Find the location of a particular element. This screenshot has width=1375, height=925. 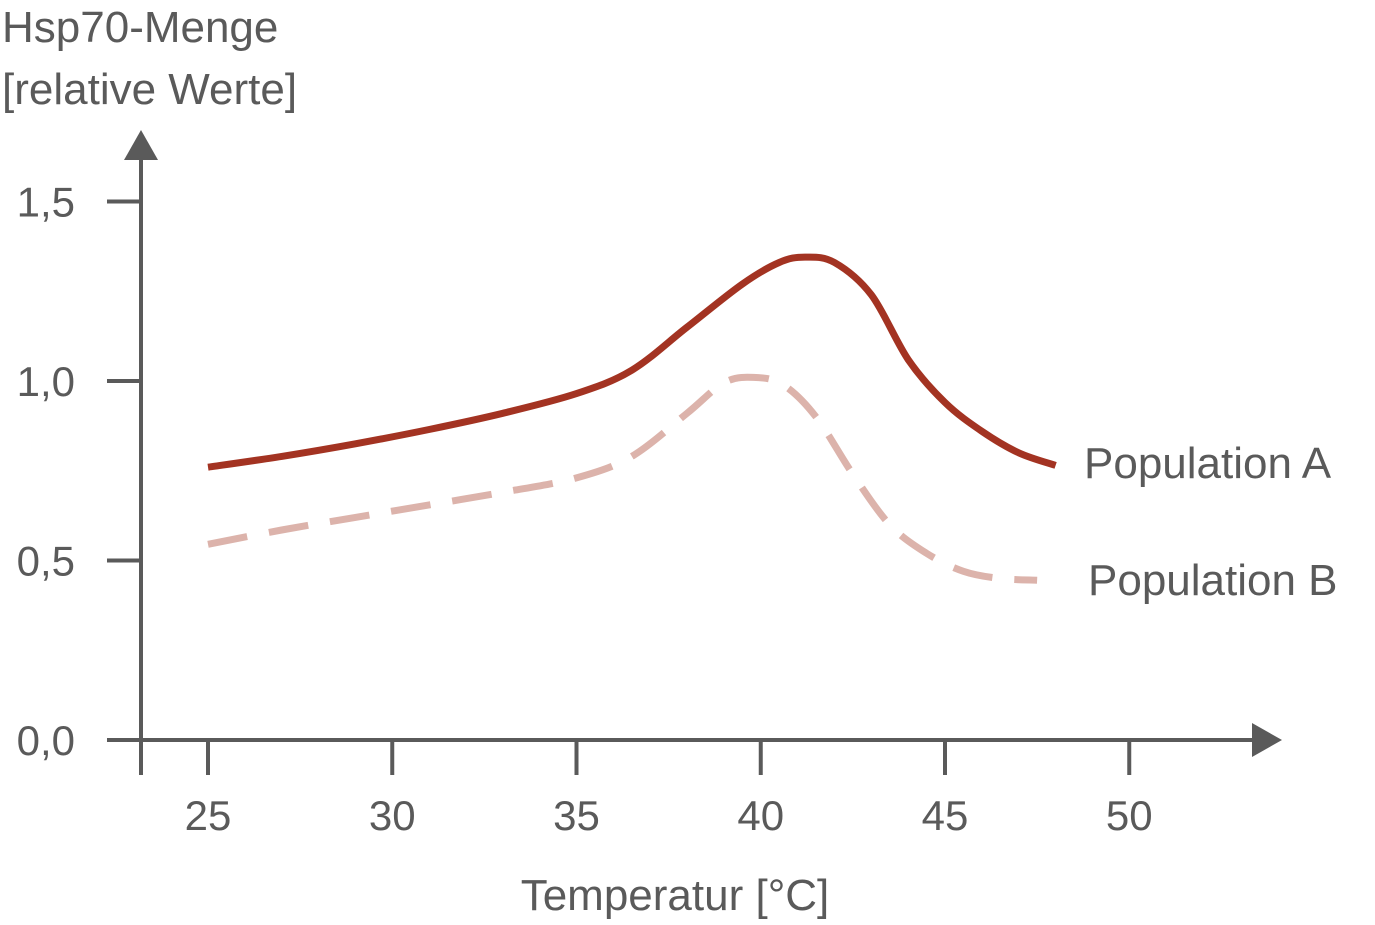

series-label-population-a: Population A is located at coordinates (1208, 463).